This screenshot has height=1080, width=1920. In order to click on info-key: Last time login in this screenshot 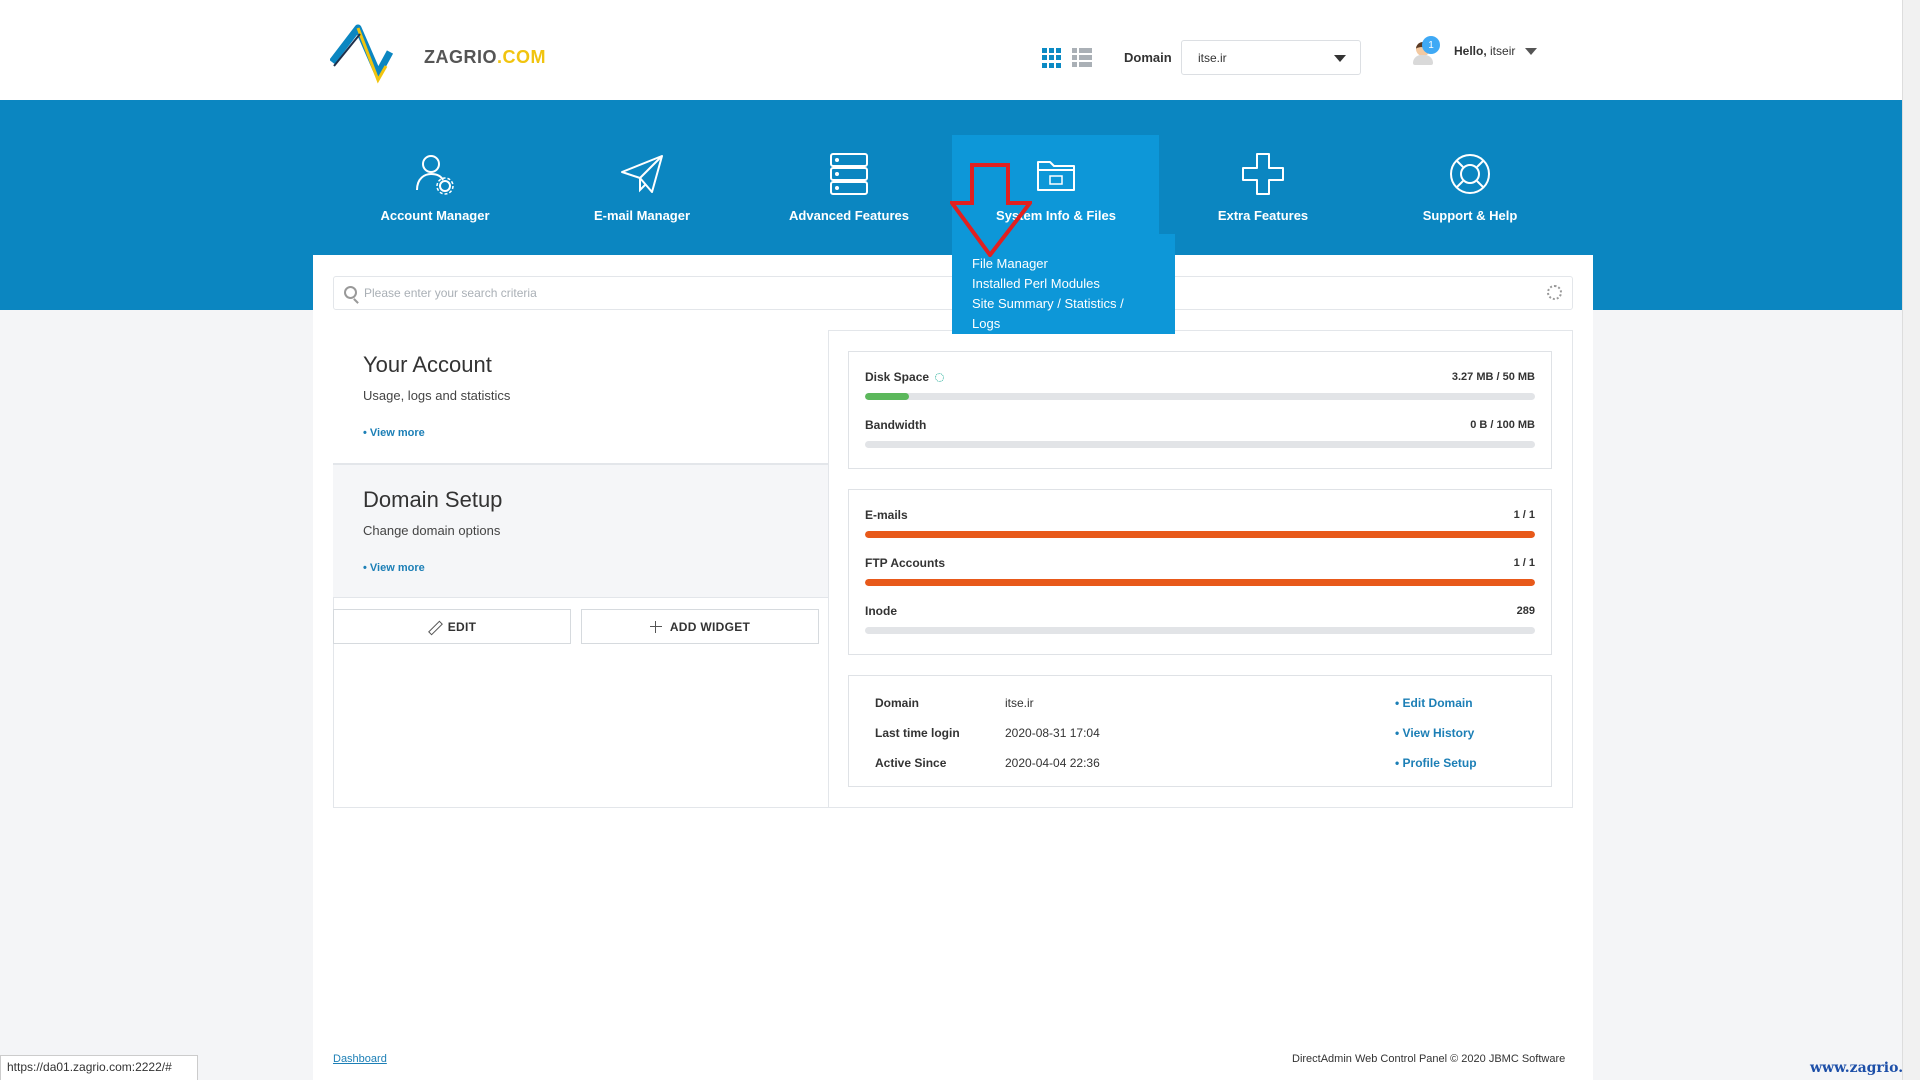, I will do `click(917, 733)`.